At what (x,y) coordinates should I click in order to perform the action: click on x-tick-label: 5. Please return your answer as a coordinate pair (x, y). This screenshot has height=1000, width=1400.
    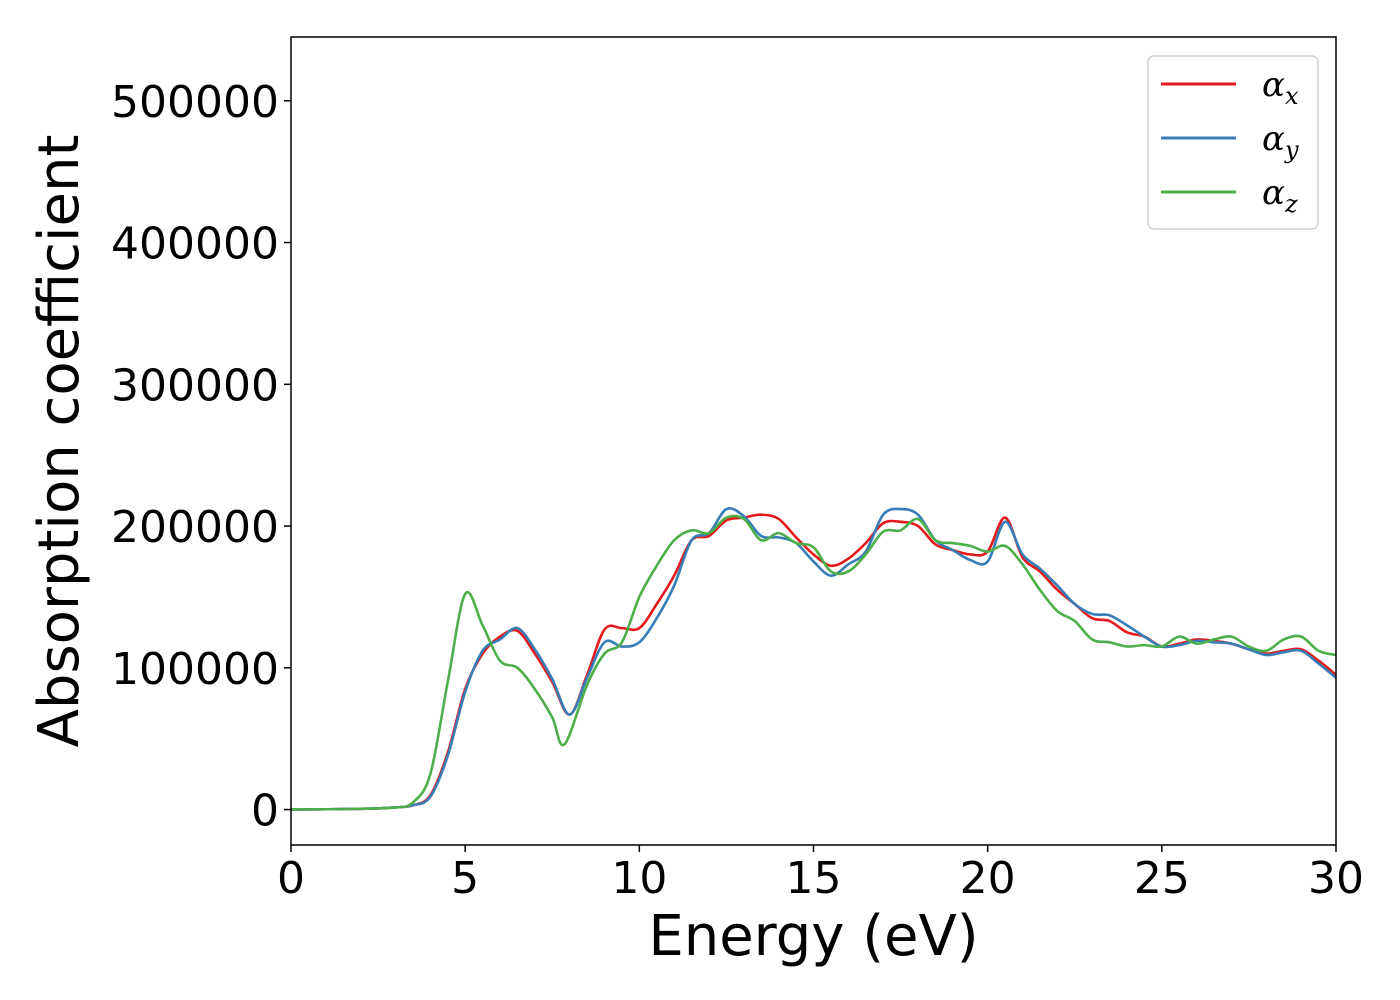
    Looking at the image, I should click on (465, 878).